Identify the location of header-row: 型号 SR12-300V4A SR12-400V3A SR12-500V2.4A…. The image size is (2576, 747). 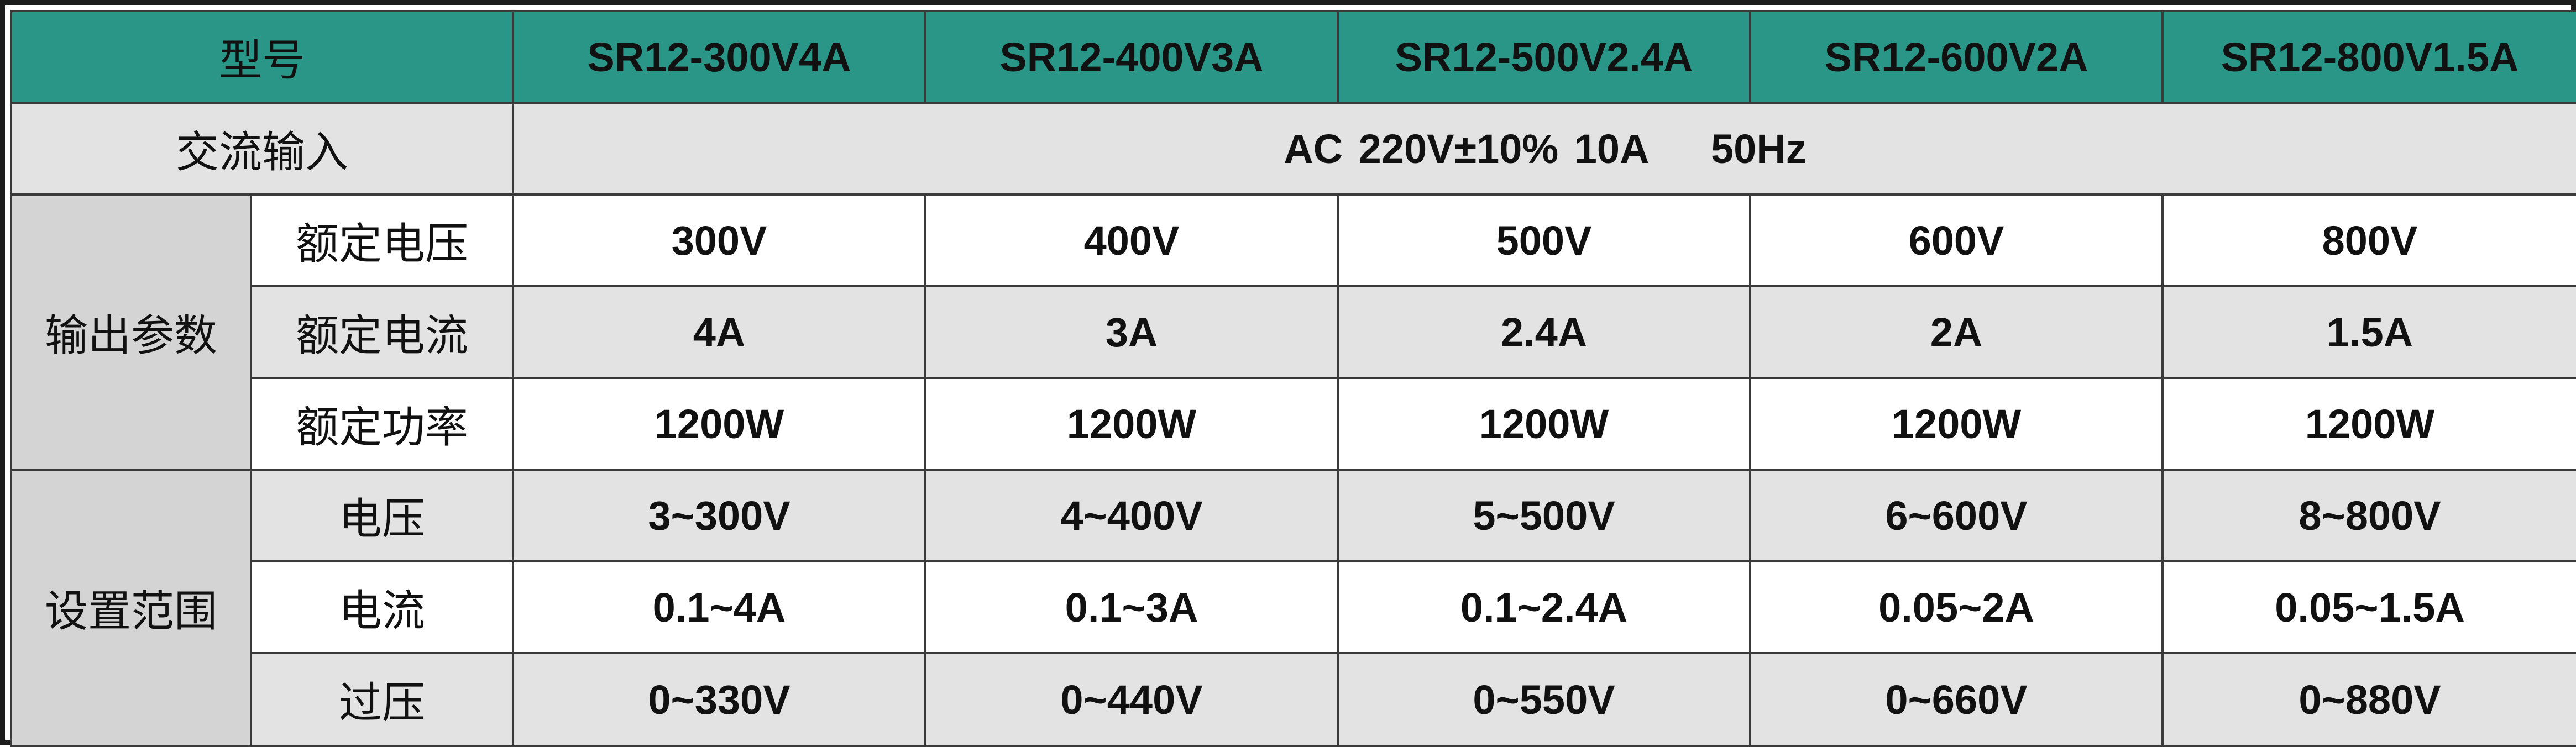
(1292, 57).